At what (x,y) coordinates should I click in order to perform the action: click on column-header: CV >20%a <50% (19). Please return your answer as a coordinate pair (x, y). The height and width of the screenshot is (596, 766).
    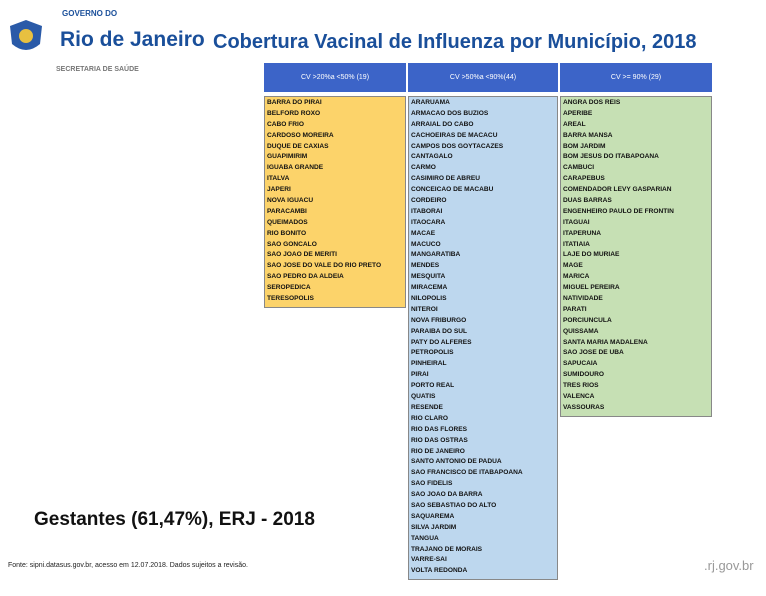
    Looking at the image, I should click on (335, 77).